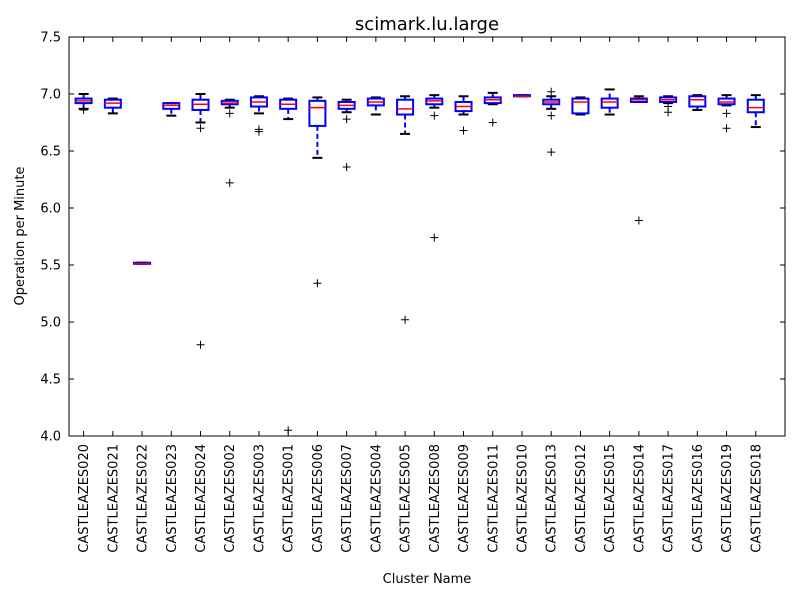 The image size is (800, 600). I want to click on y-tick-label: 6.5, so click(50, 152).